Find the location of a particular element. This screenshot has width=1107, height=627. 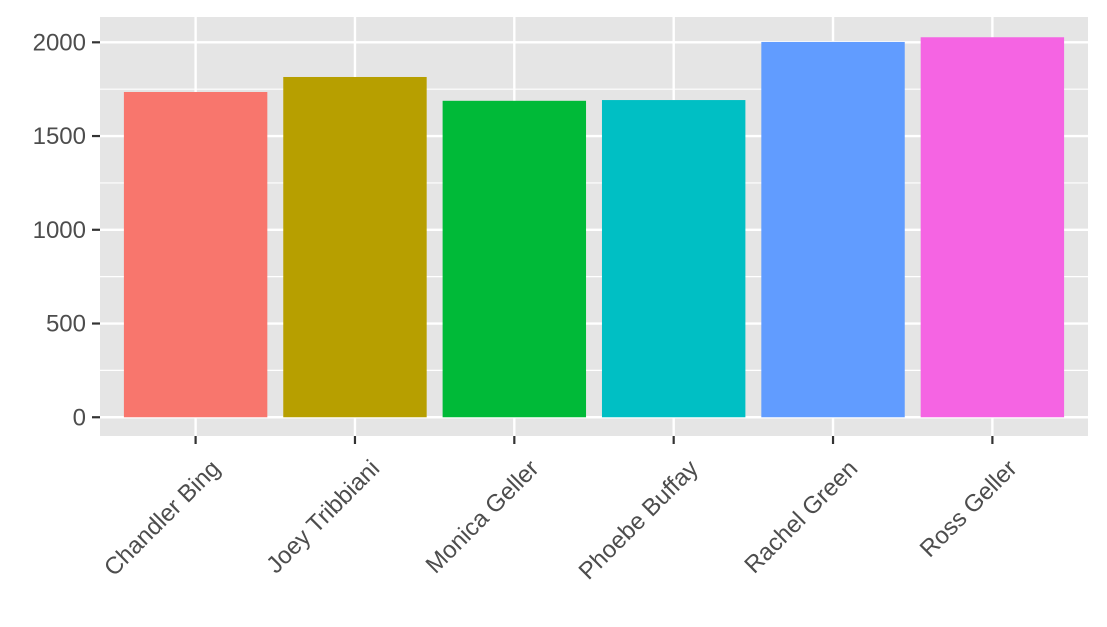

bar-joey-tribbiani is located at coordinates (355, 247).